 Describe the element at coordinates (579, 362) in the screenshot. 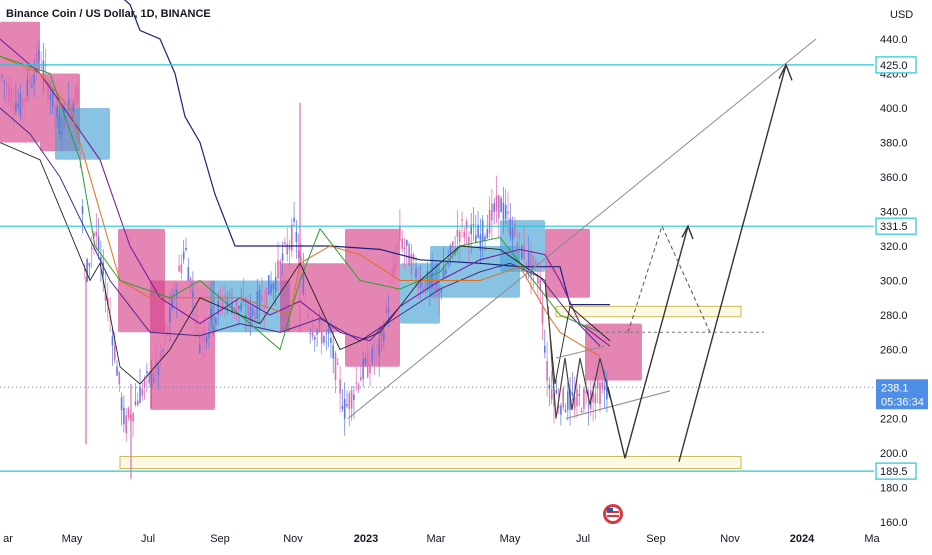

I see `zigzag-pattern` at that location.